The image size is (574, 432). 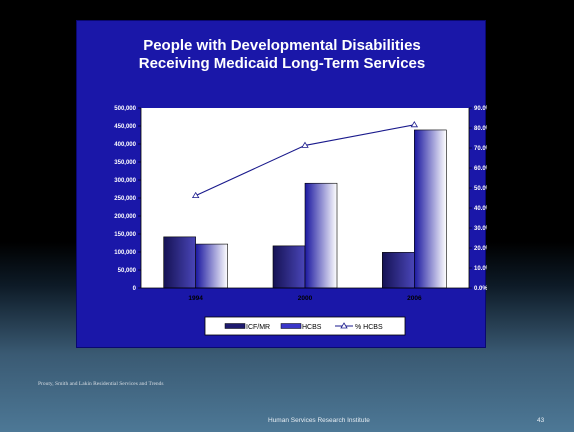 I want to click on left-tick-label: 500,000, so click(x=125, y=109).